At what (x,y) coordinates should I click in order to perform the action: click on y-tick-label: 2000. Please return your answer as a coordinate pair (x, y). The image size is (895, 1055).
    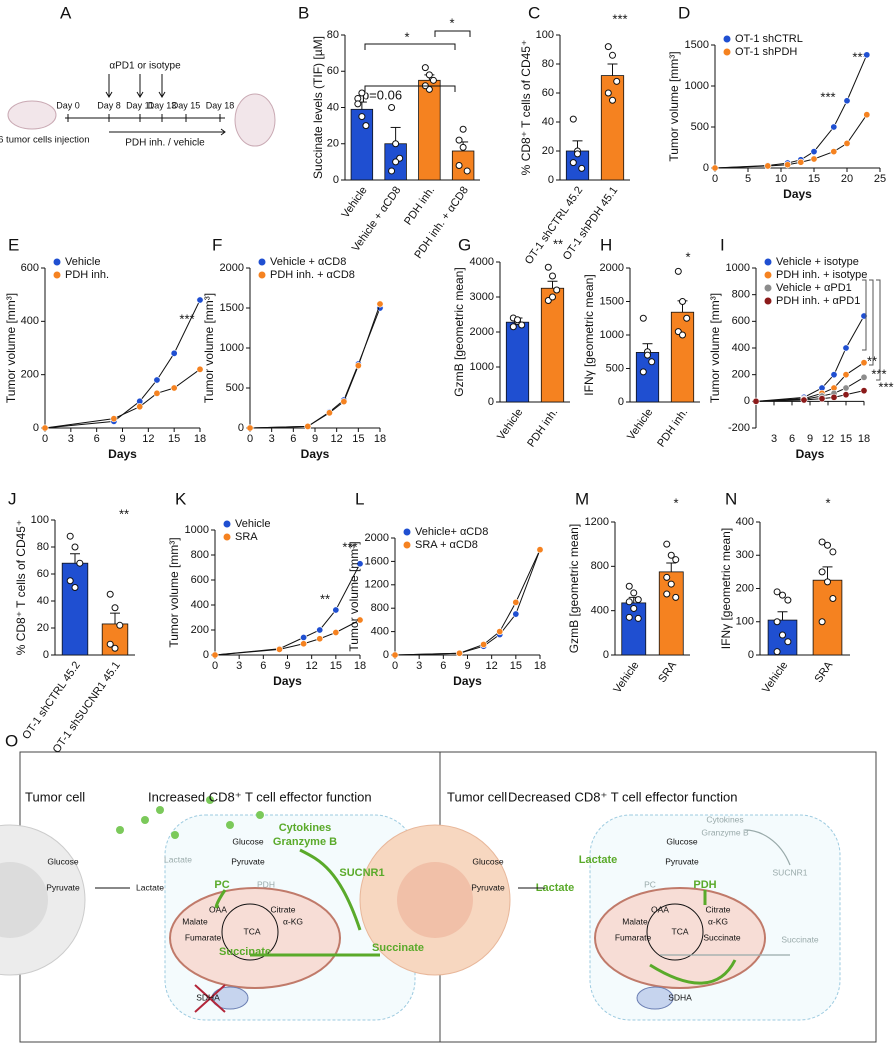
    Looking at the image, I should click on (377, 538).